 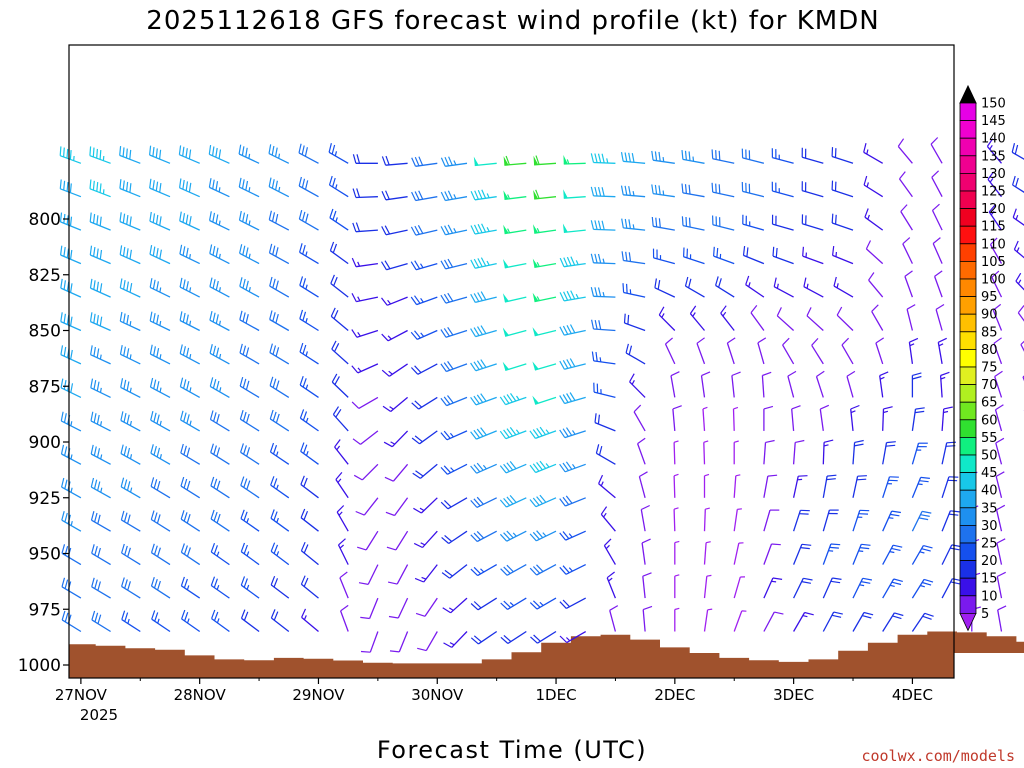 What do you see at coordinates (989, 491) in the screenshot?
I see `colorbar-label: 40` at bounding box center [989, 491].